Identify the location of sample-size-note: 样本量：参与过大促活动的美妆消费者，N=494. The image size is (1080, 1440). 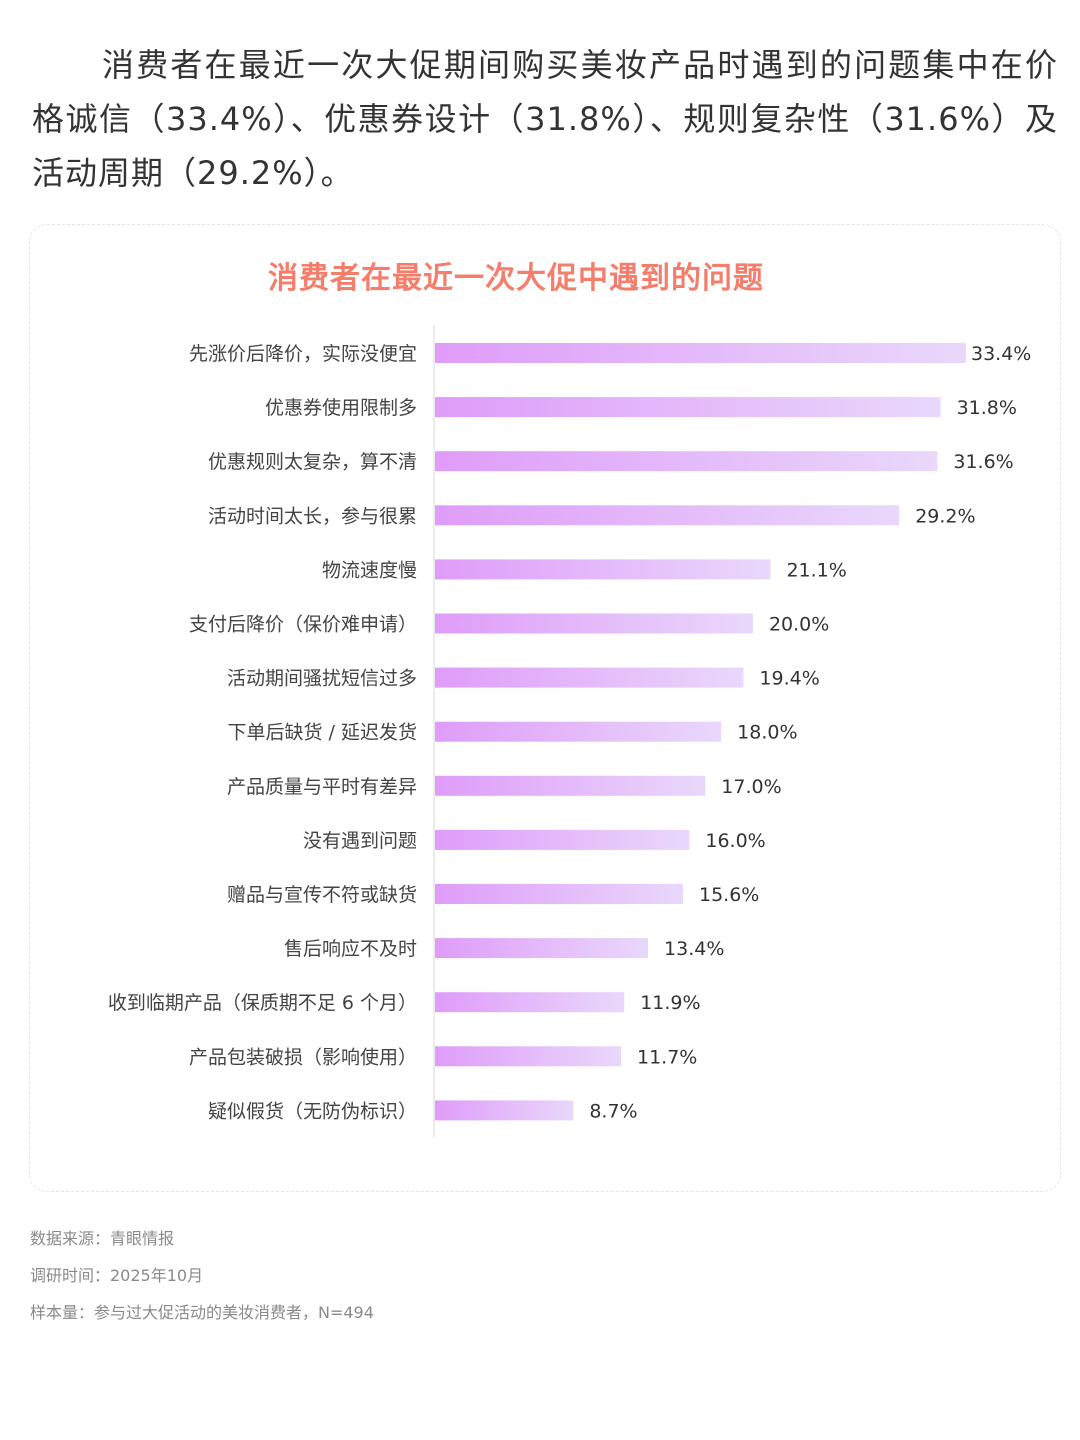
(202, 1312).